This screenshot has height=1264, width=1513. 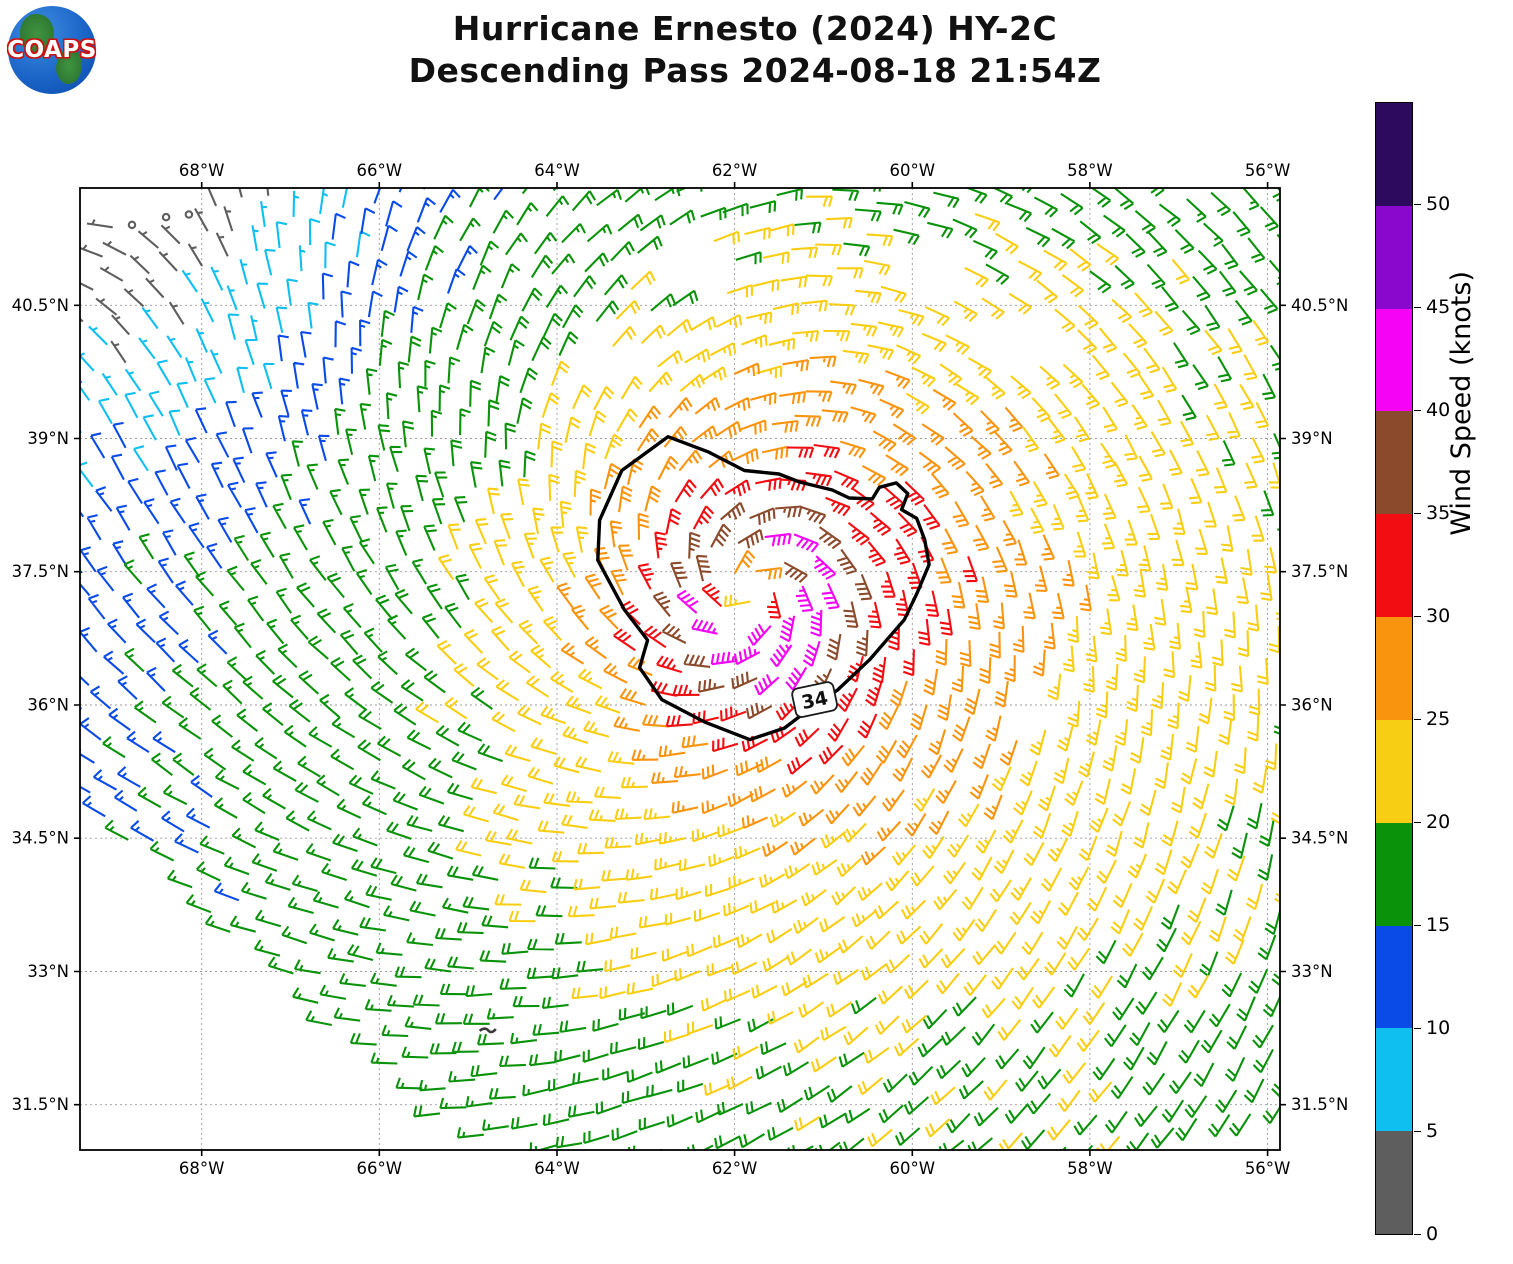 What do you see at coordinates (557, 170) in the screenshot?
I see `x-tick-label-top: 64°W` at bounding box center [557, 170].